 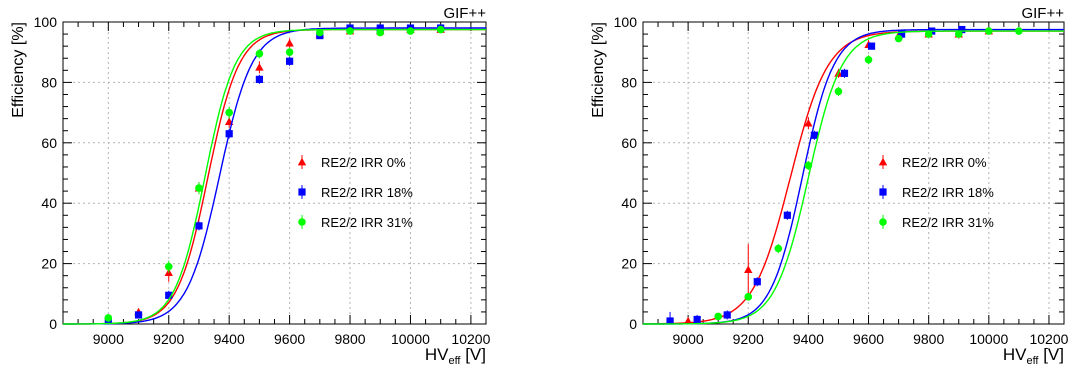 What do you see at coordinates (437, 354) in the screenshot?
I see `panel-1-xlabel-main: HV` at bounding box center [437, 354].